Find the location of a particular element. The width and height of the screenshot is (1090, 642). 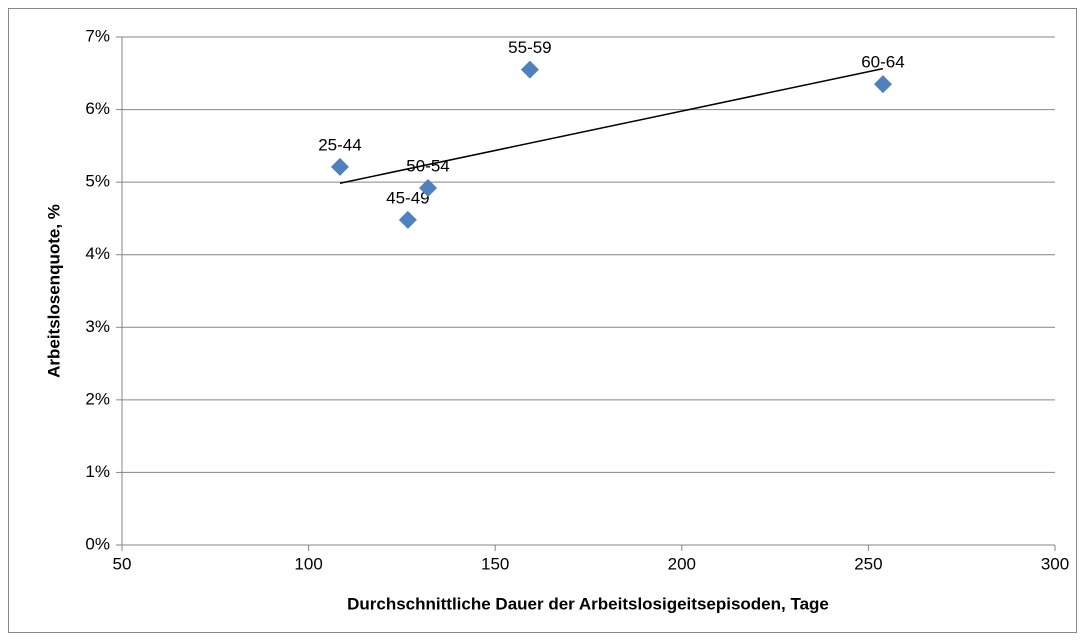

y-tick-label: 1% is located at coordinates (97, 471).